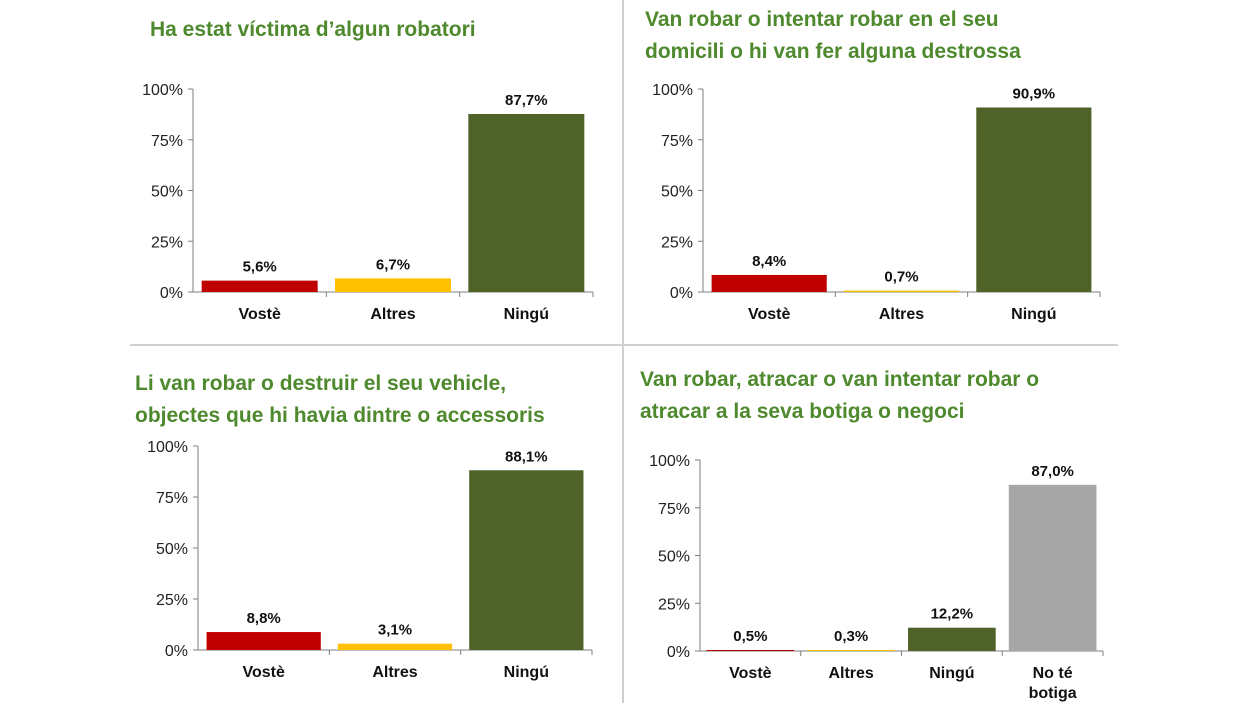  What do you see at coordinates (750, 636) in the screenshot?
I see `data-label: 0,5%` at bounding box center [750, 636].